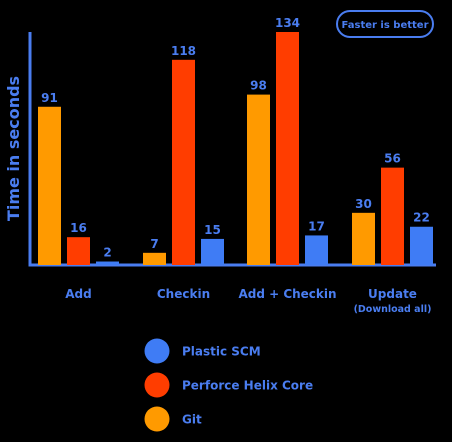 This screenshot has width=452, height=442. Describe the element at coordinates (49, 98) in the screenshot. I see `value-label-git-0: 91` at that location.